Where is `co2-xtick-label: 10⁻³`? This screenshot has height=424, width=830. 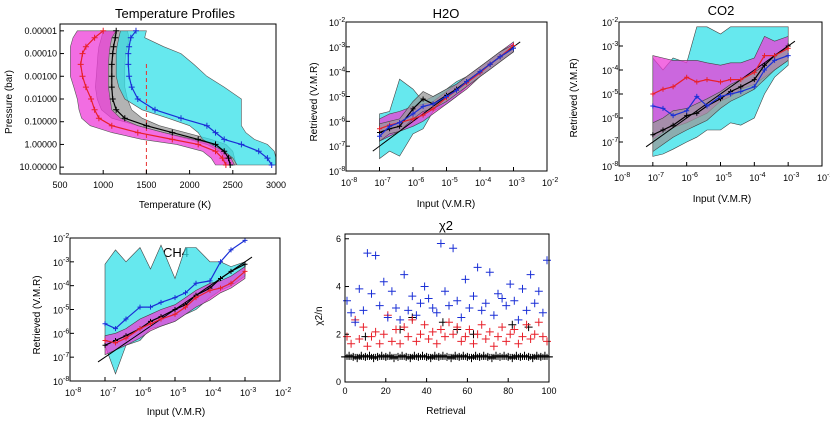 co2-xtick-label: 10⁻³ is located at coordinates (791, 177).